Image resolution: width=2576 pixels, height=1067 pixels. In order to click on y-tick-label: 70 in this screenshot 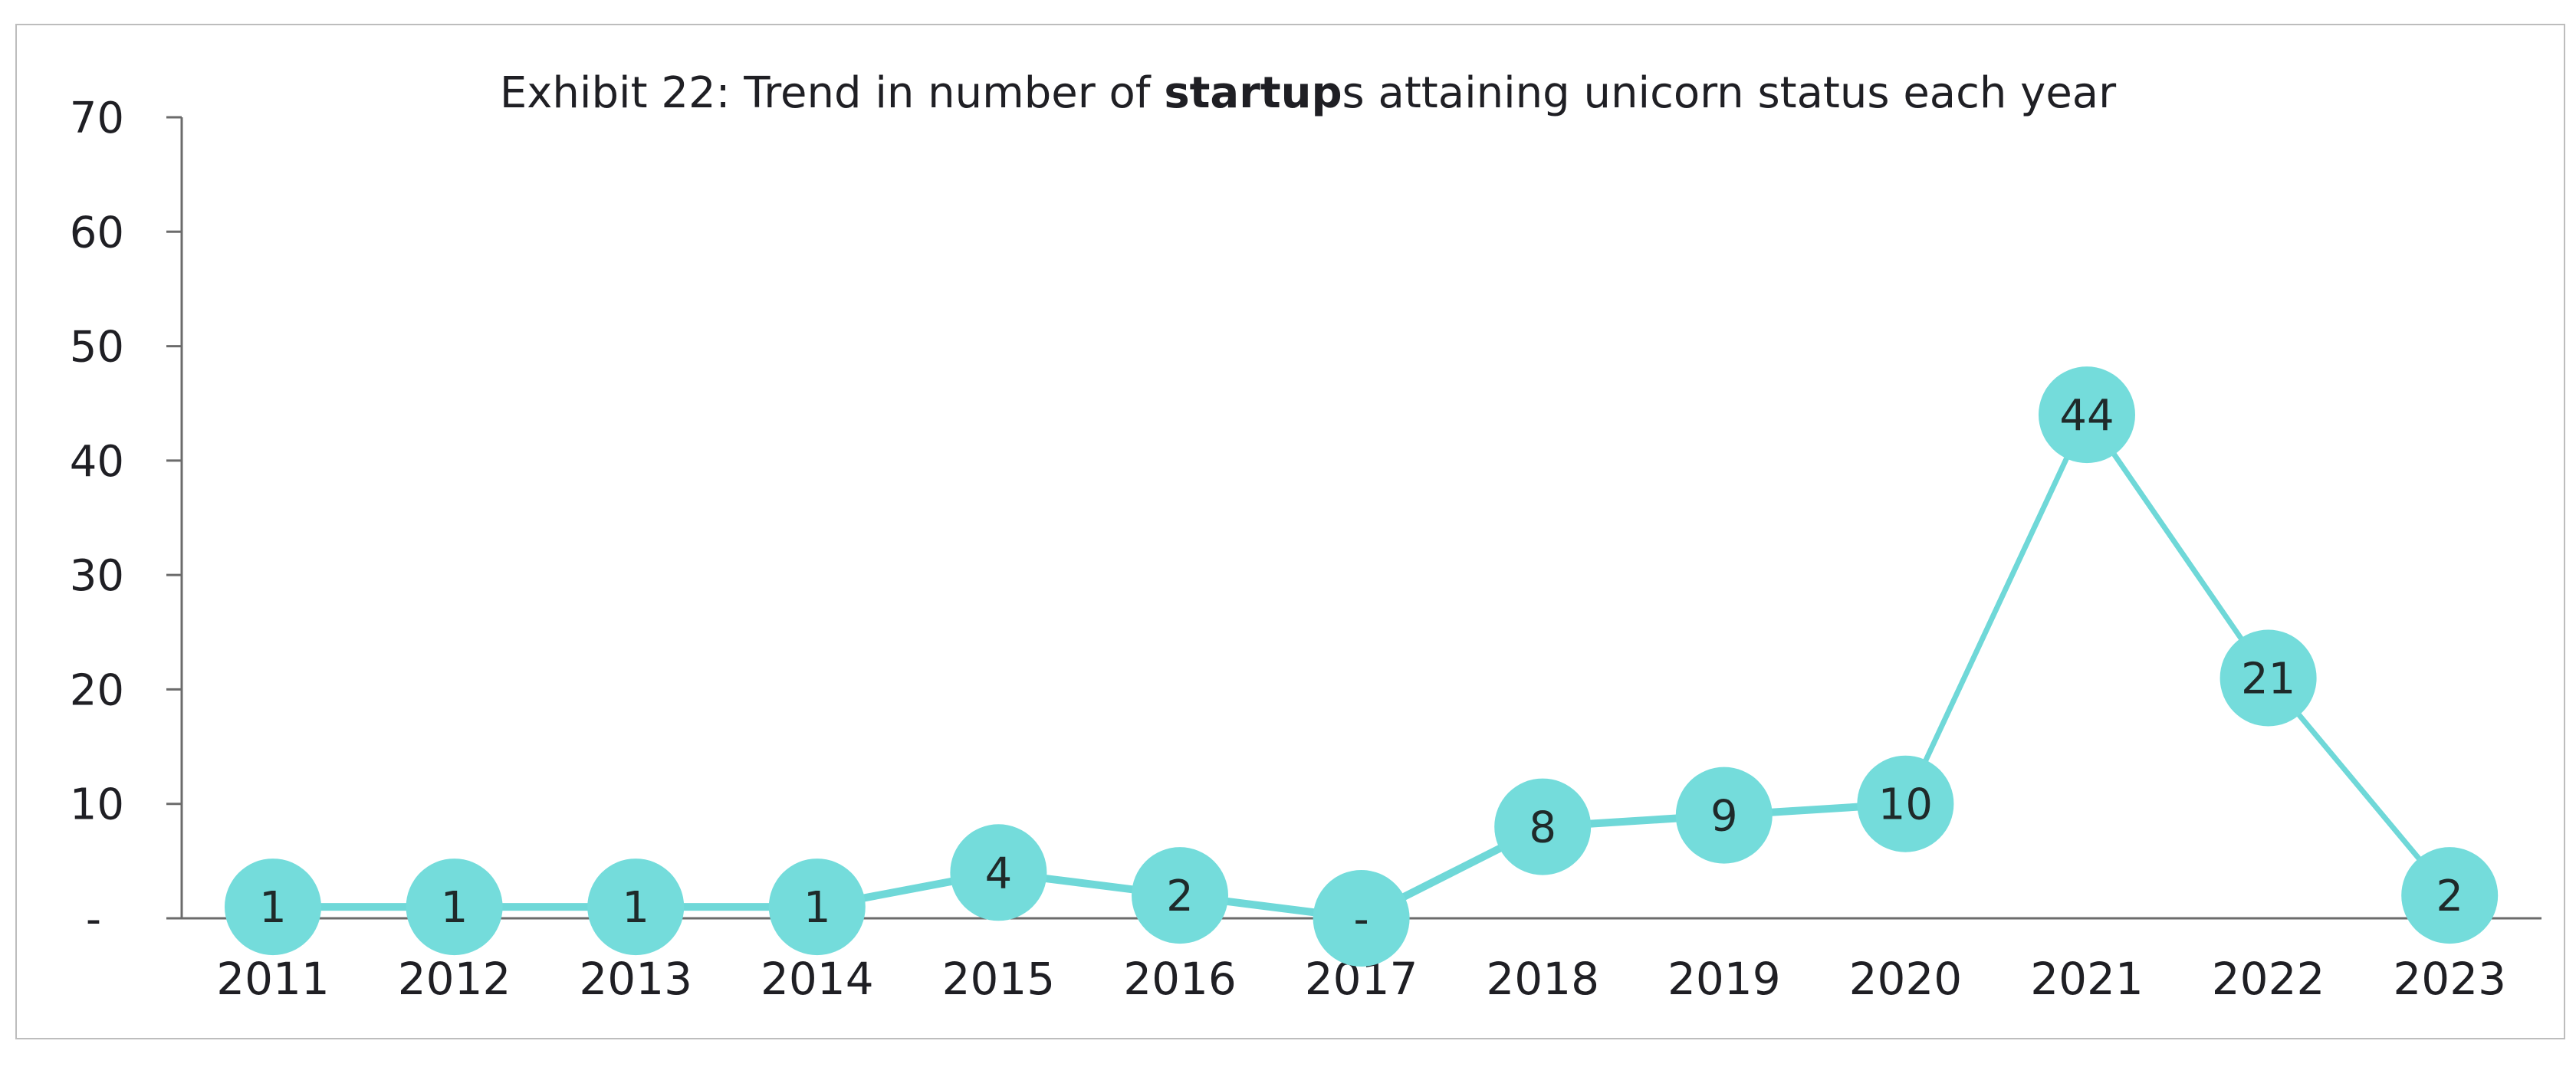, I will do `click(97, 118)`.